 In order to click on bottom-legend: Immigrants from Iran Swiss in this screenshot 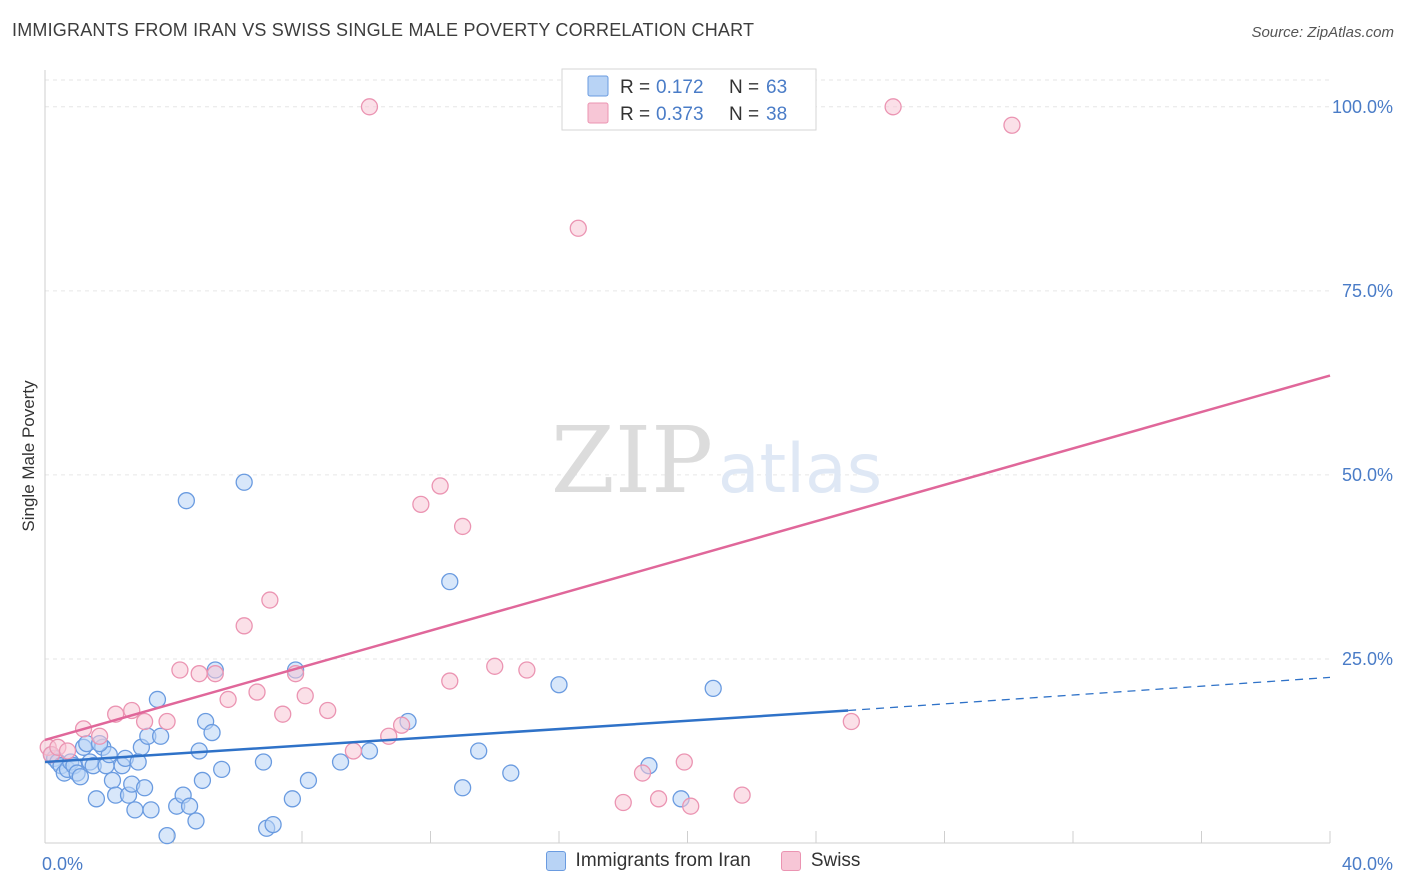, I will do `click(703, 861)`.